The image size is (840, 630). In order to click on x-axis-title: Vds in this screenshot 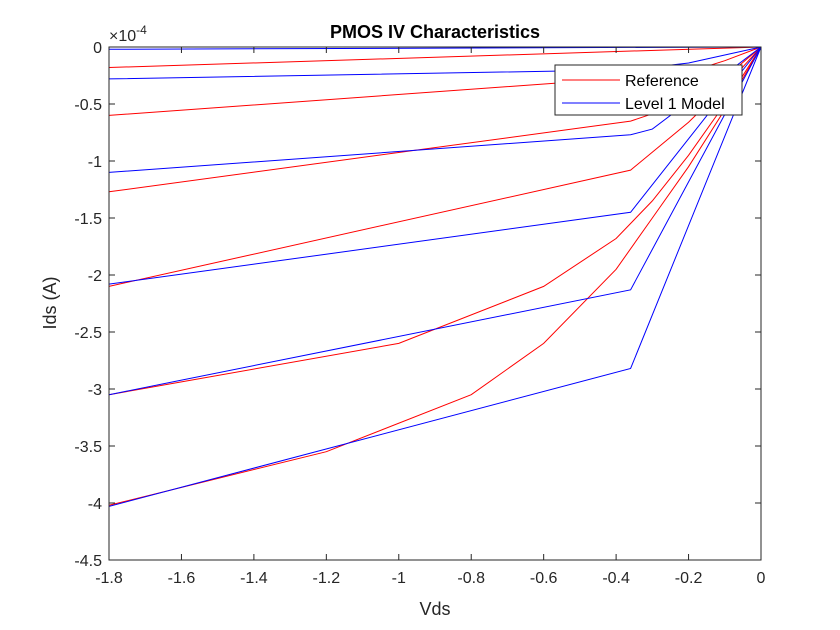, I will do `click(434, 609)`.